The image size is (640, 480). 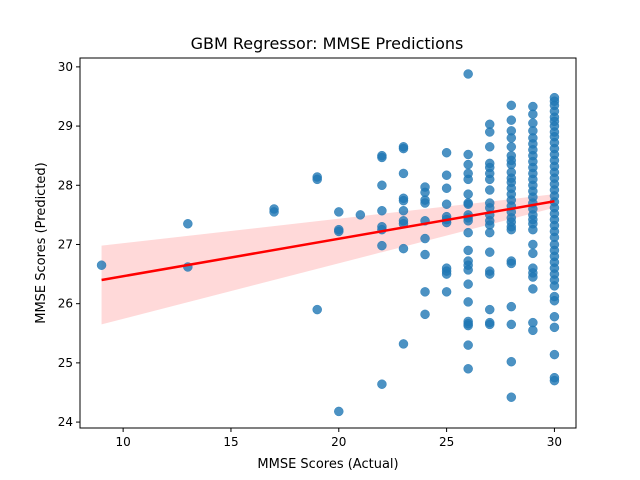 I want to click on regression-line-layer, so click(x=328, y=241).